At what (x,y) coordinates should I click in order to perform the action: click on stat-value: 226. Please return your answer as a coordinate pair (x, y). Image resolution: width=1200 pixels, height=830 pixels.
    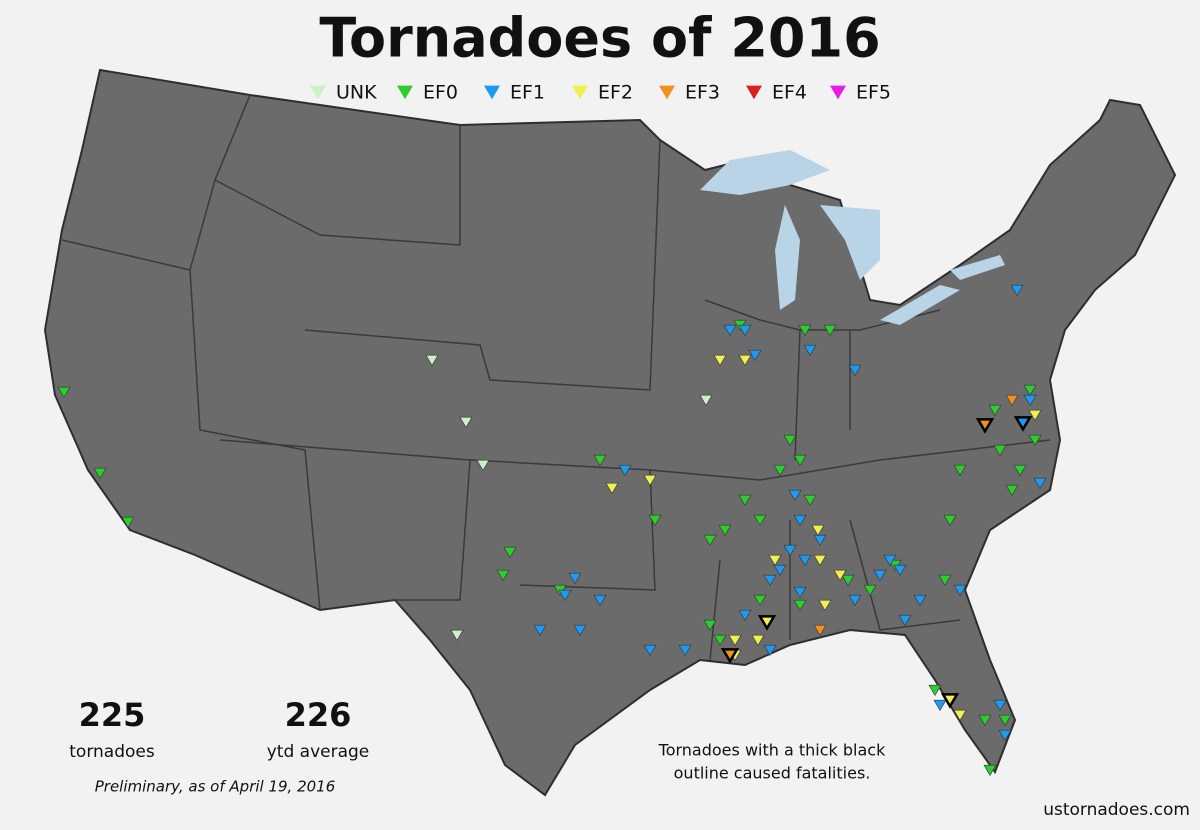
    Looking at the image, I should click on (318, 715).